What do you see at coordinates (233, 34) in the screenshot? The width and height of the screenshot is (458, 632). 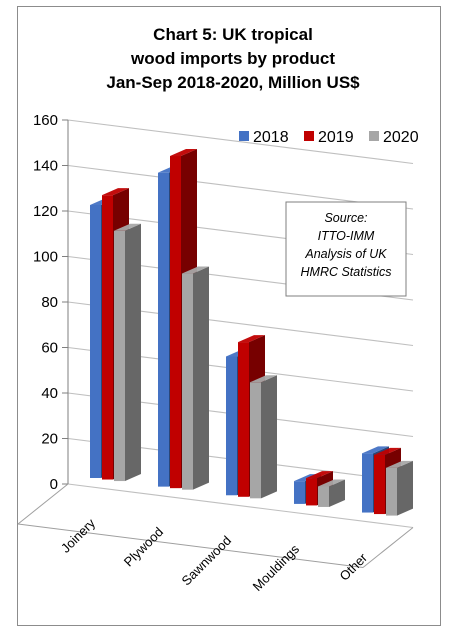 I see `chart-title-line-1: Chart 5: UK tropical` at bounding box center [233, 34].